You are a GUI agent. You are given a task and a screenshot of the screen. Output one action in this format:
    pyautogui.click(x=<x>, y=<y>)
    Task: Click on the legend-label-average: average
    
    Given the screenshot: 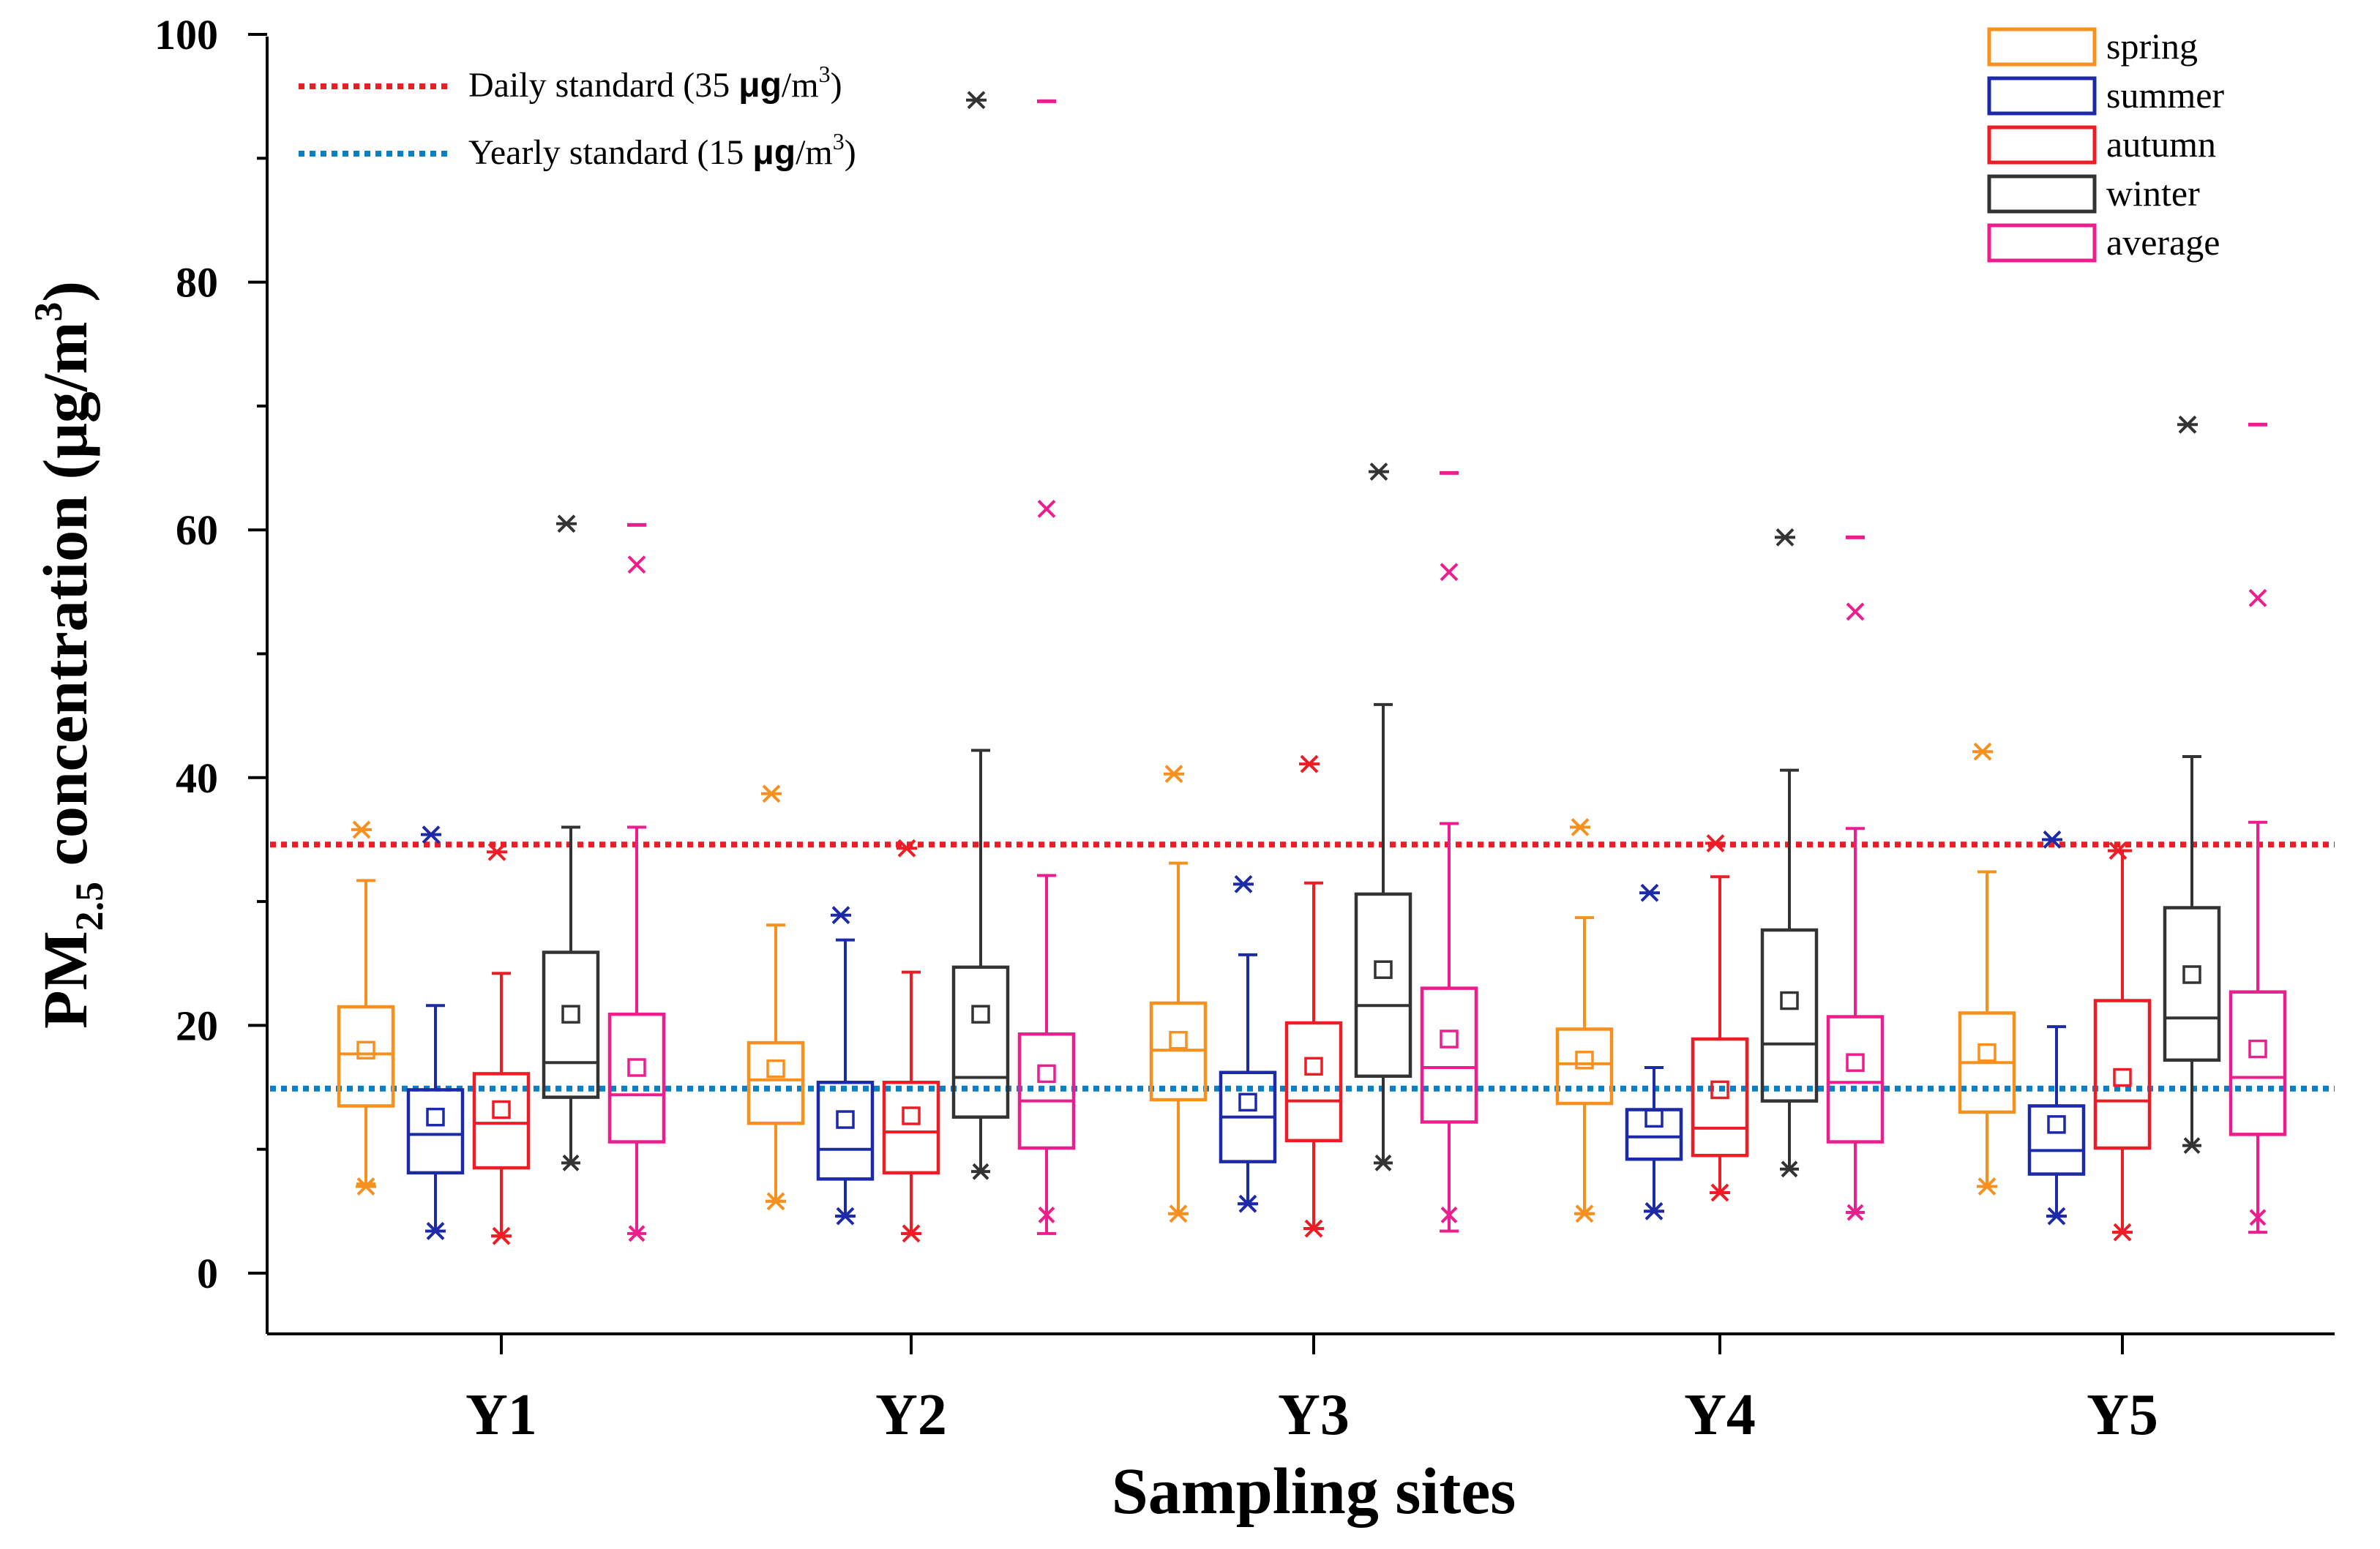 What is the action you would take?
    pyautogui.click(x=2163, y=242)
    